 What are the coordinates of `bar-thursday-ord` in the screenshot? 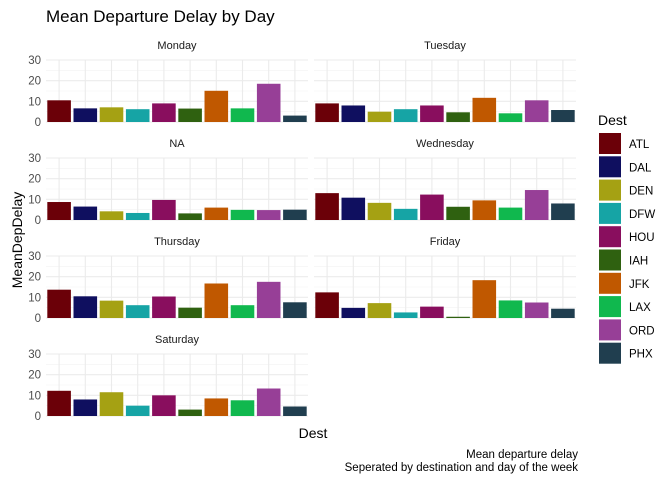 It's located at (268, 299).